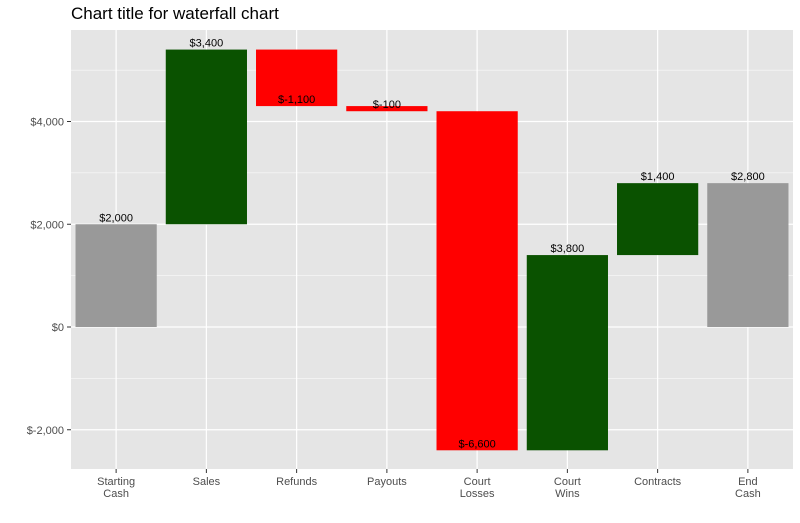 This screenshot has width=800, height=523. Describe the element at coordinates (748, 177) in the screenshot. I see `data-label-end-cash: $2,800` at that location.